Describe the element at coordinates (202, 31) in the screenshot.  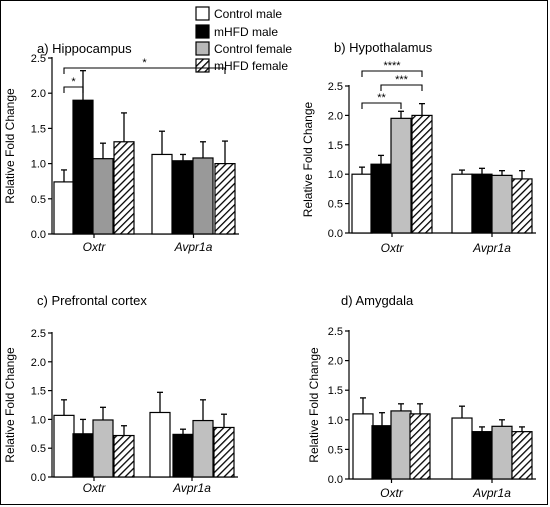
I see `legend-swatch-mhfd-male` at that location.